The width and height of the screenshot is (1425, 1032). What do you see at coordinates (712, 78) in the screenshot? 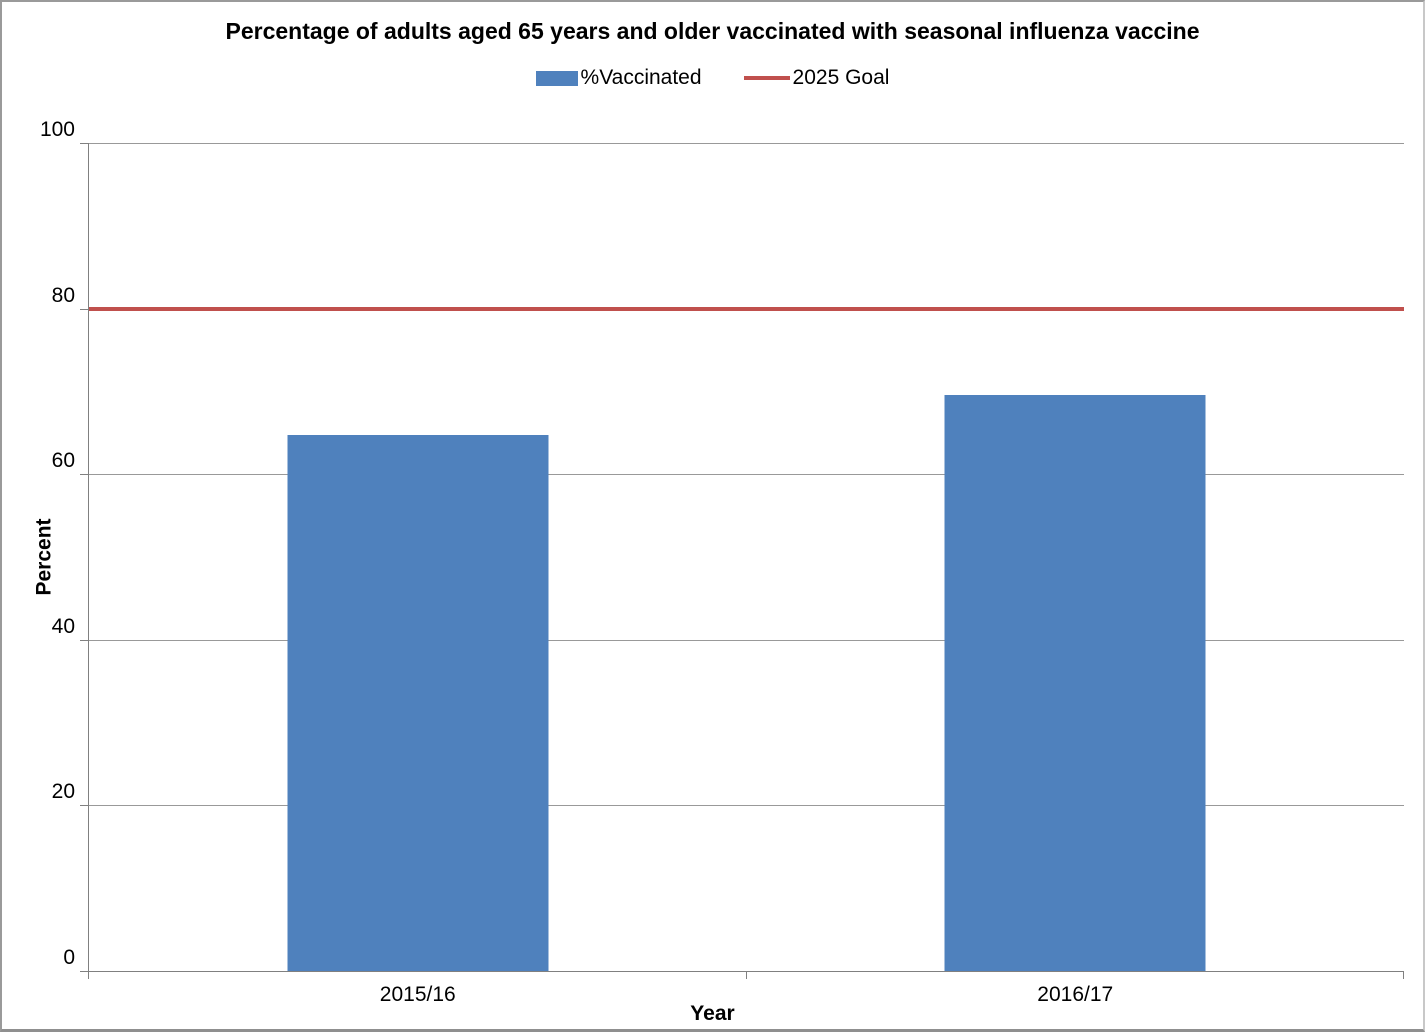
I see `legend: %Vaccinated 2025 Goal` at bounding box center [712, 78].